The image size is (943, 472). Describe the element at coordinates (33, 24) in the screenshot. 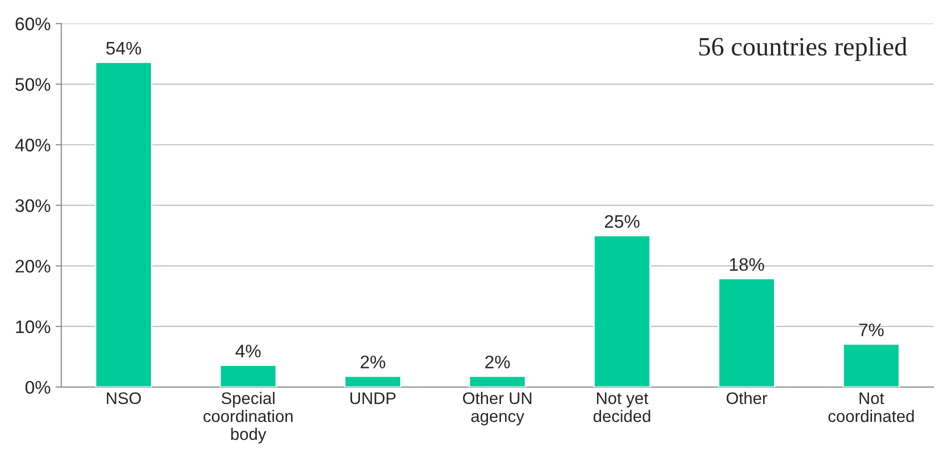

I see `y-tick-label: 60%` at that location.